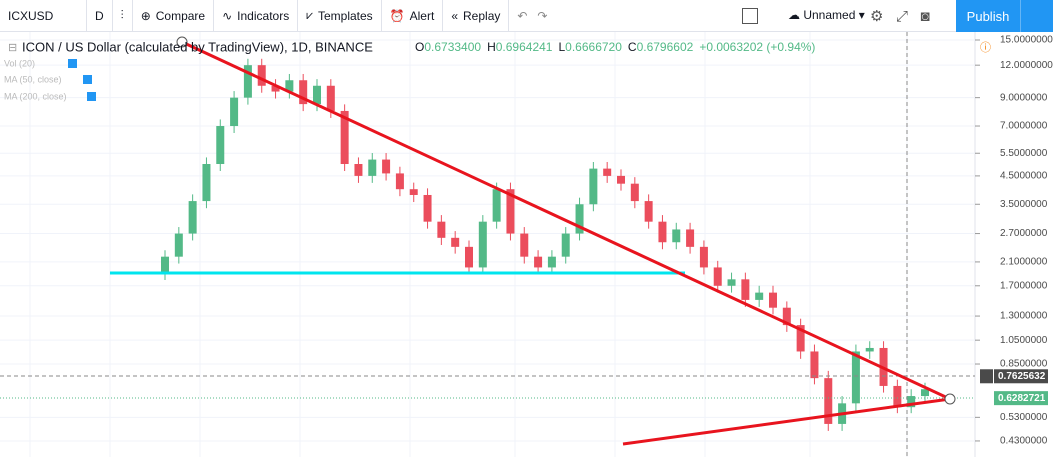  Describe the element at coordinates (1026, 40) in the screenshot. I see `y-tick-label: 15.0000000` at that location.